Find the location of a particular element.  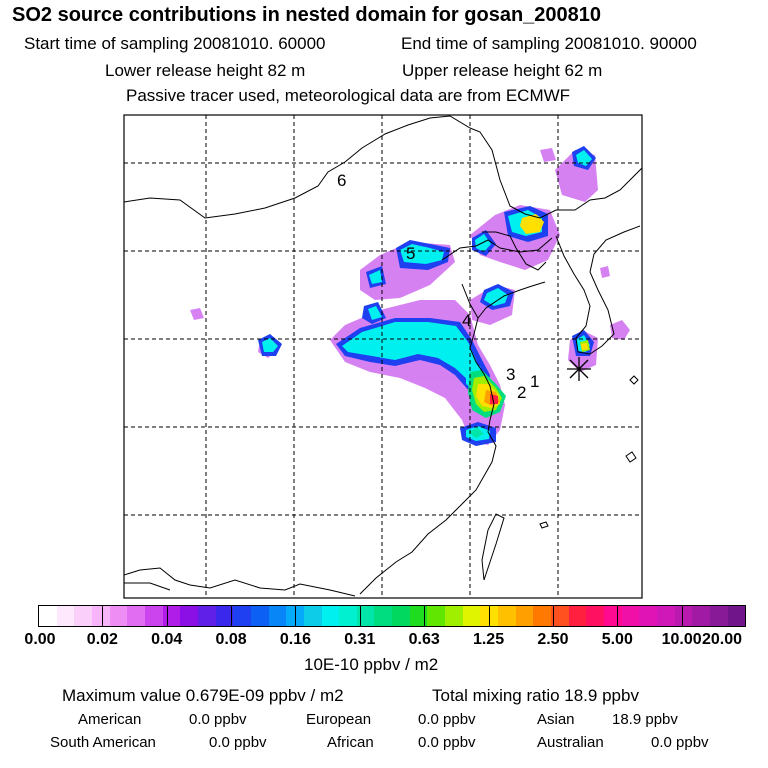

region-value-asian: 18.9 ppbv is located at coordinates (645, 719).